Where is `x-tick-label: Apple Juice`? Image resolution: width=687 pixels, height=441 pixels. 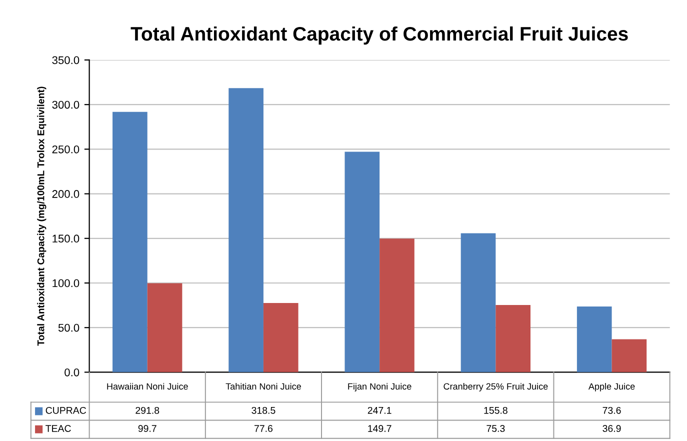
x-tick-label: Apple Juice is located at coordinates (611, 387).